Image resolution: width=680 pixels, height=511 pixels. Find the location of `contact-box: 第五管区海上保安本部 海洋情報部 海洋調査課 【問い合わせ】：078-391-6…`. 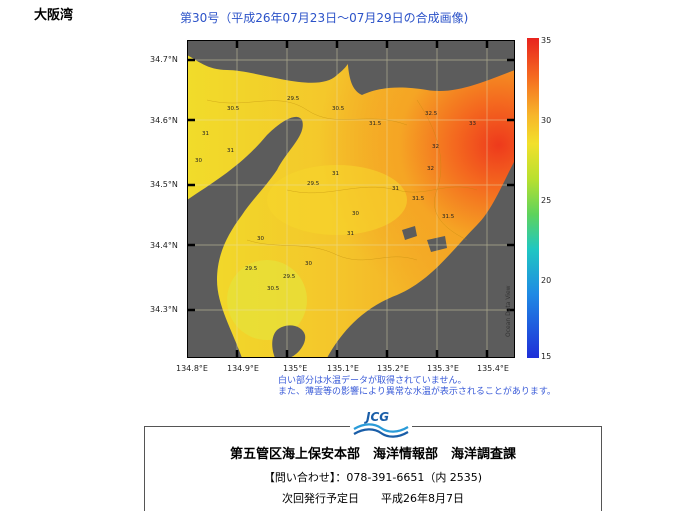

contact-box: 第五管区海上保安本部 海洋情報部 海洋調査課 【問い合わせ】：078-391-6… is located at coordinates (373, 468).